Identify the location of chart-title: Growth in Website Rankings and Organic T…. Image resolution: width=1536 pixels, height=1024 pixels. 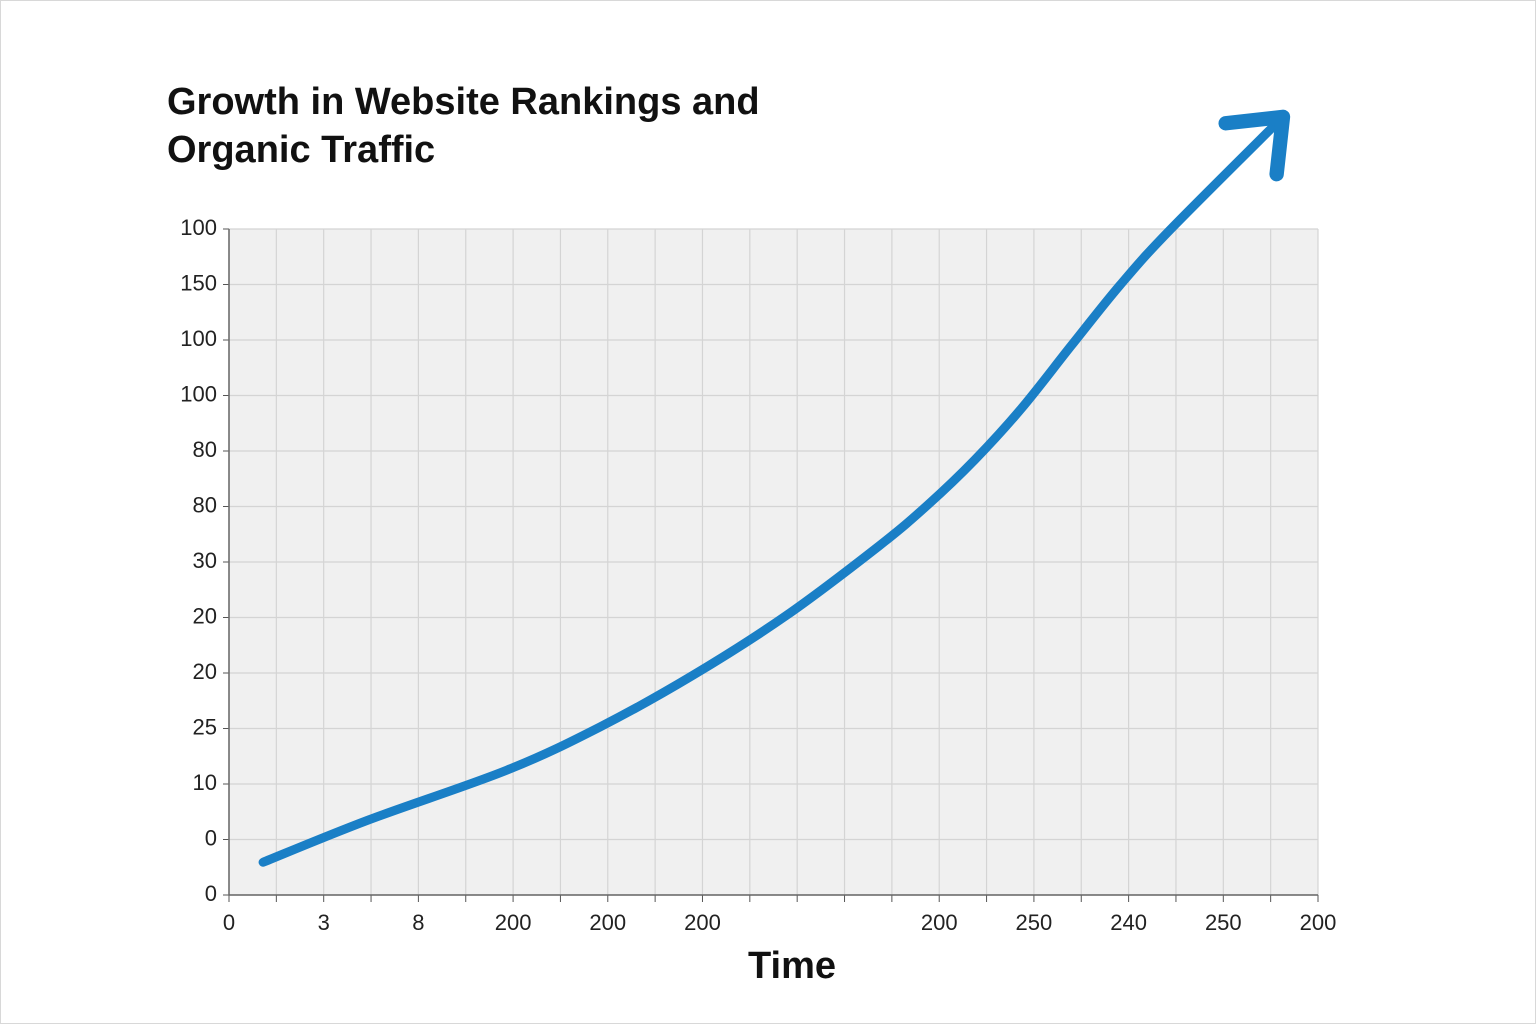
(463, 126).